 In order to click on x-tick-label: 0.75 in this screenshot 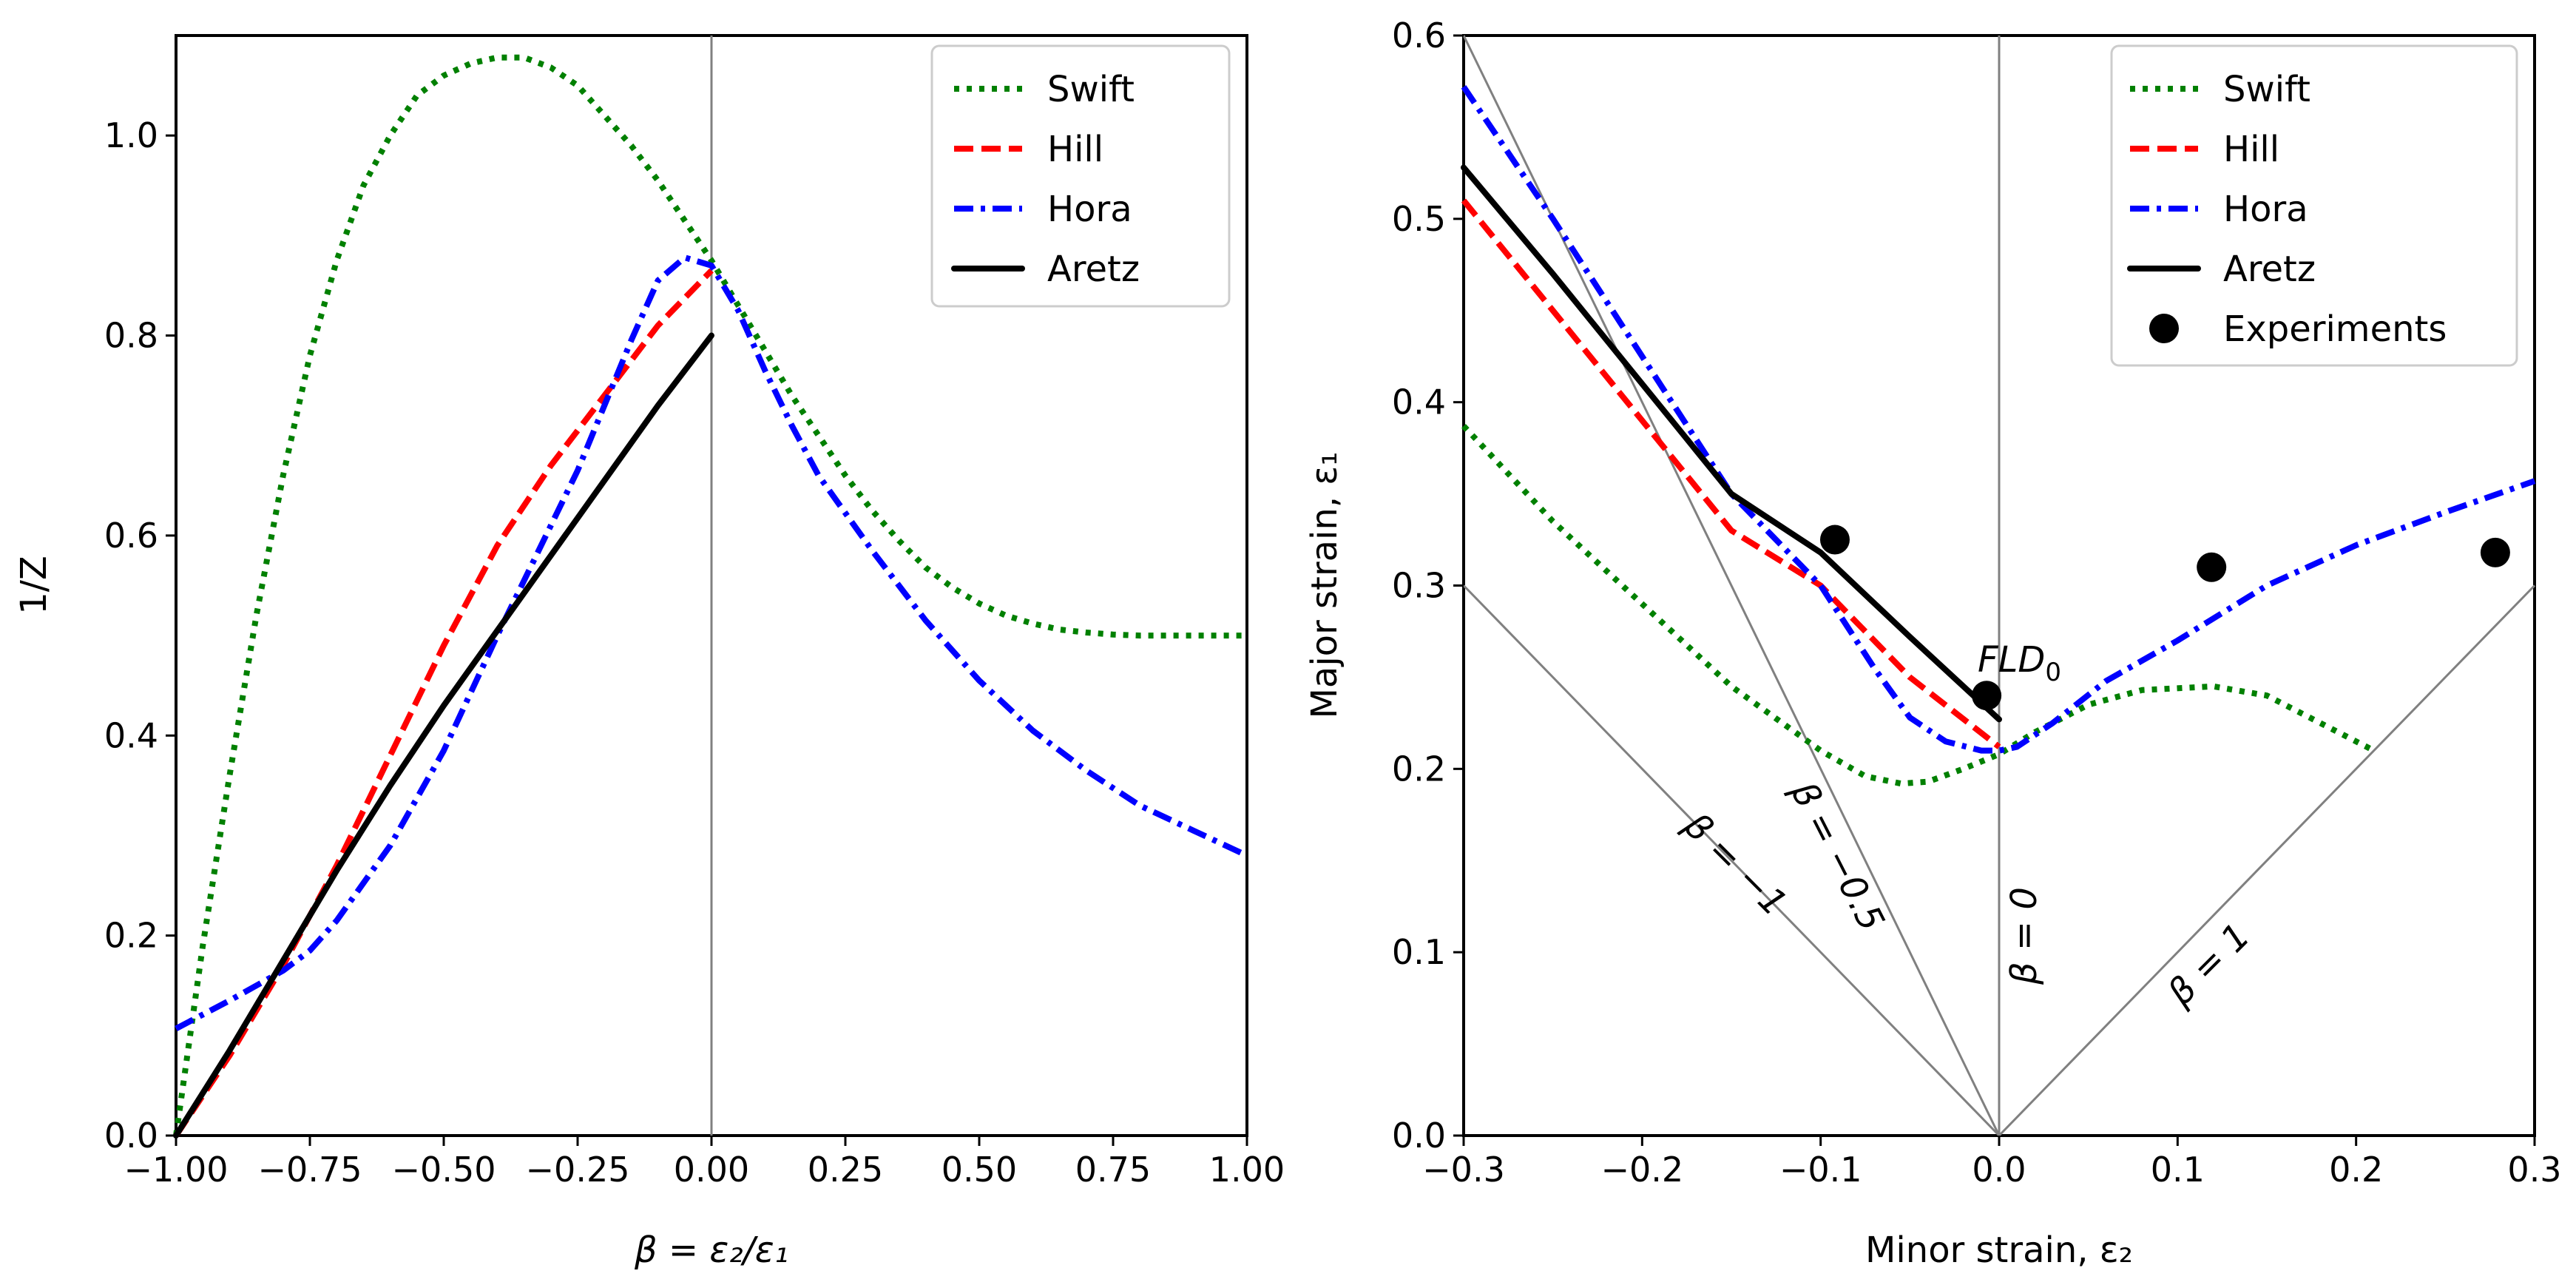, I will do `click(1113, 1170)`.